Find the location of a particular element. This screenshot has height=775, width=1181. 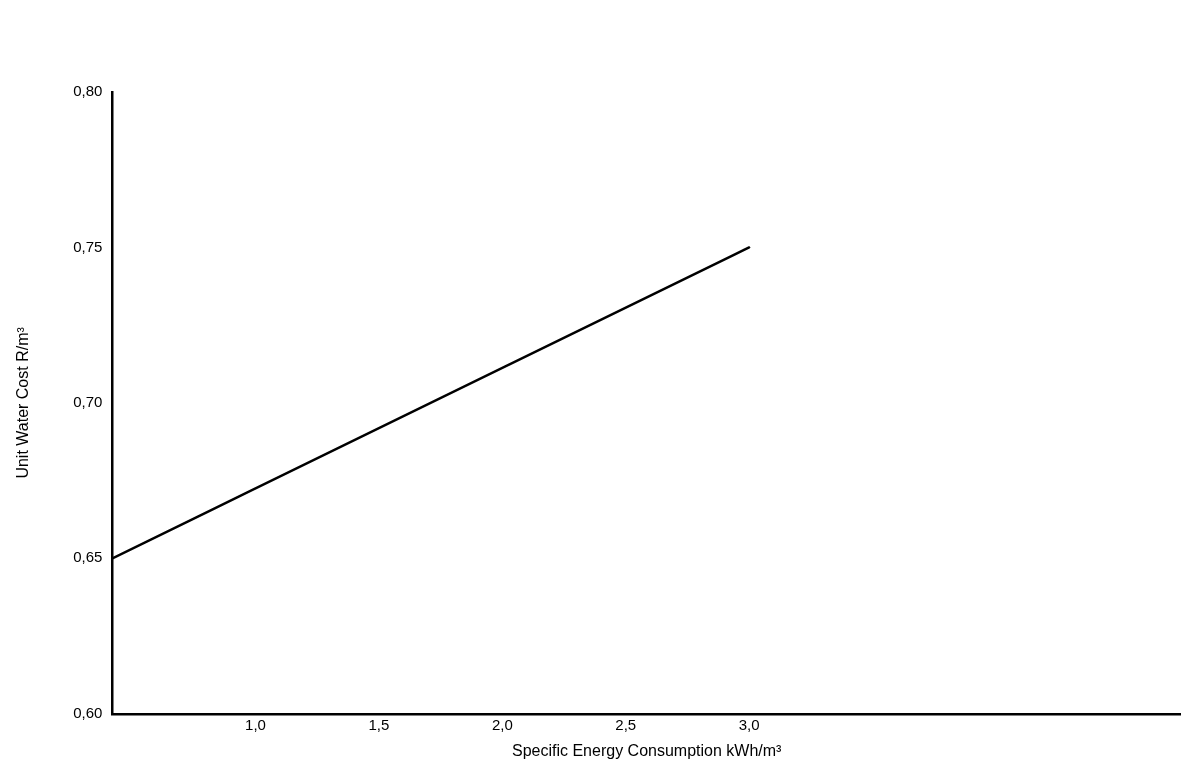

x-tick-label: 2,5 is located at coordinates (626, 724).